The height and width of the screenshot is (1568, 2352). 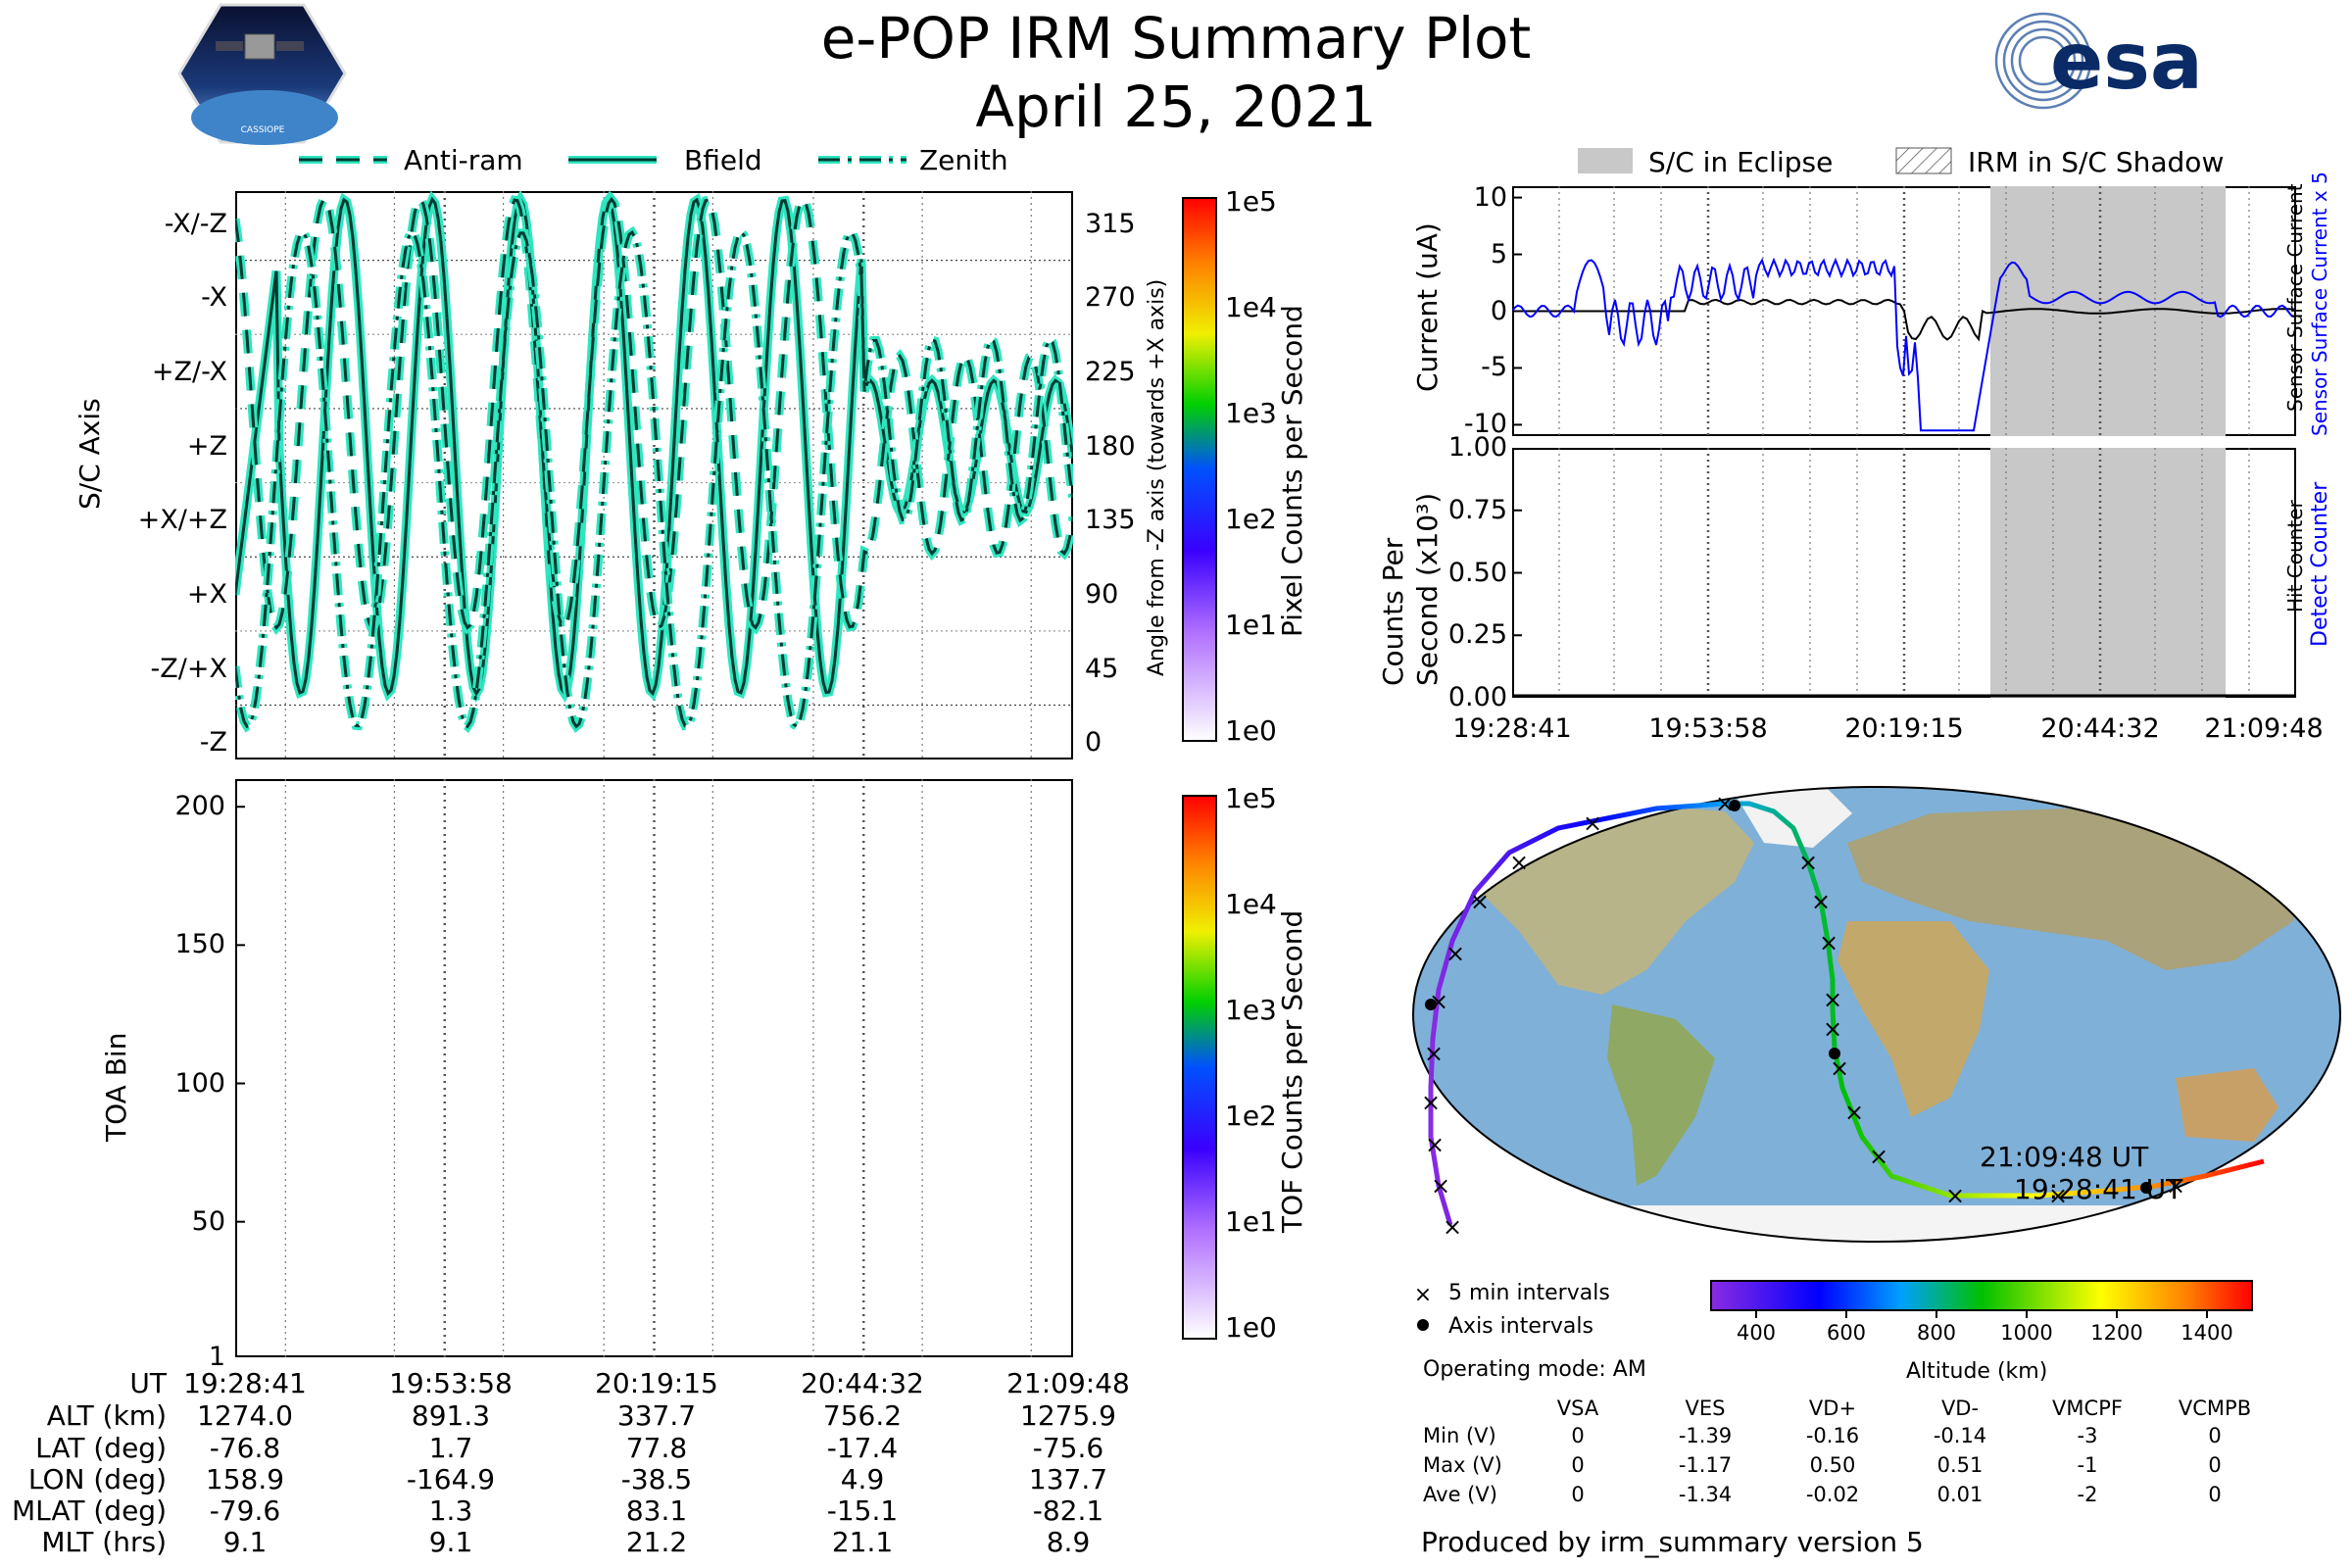 I want to click on ephem-cell: -38.5, so click(x=656, y=1479).